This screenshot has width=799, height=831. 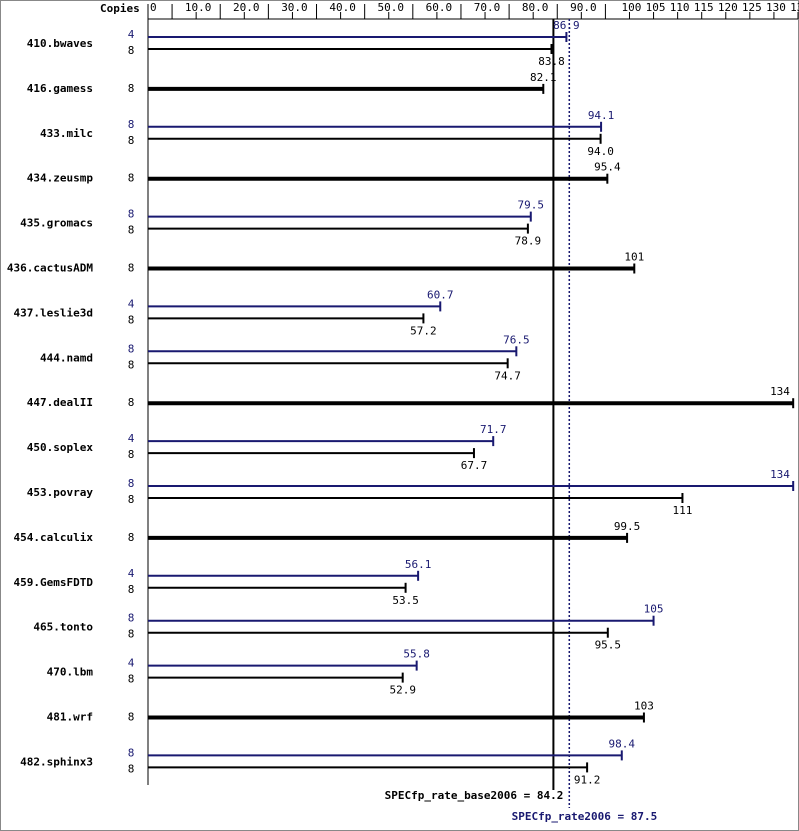 What do you see at coordinates (54, 582) in the screenshot?
I see `benchmark-label: 459.GemsFDTD` at bounding box center [54, 582].